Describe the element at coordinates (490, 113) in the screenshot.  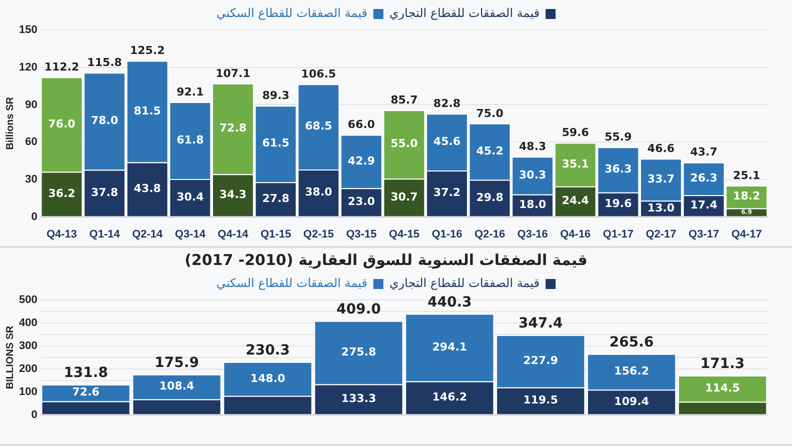
I see `total-label: 75.0` at that location.